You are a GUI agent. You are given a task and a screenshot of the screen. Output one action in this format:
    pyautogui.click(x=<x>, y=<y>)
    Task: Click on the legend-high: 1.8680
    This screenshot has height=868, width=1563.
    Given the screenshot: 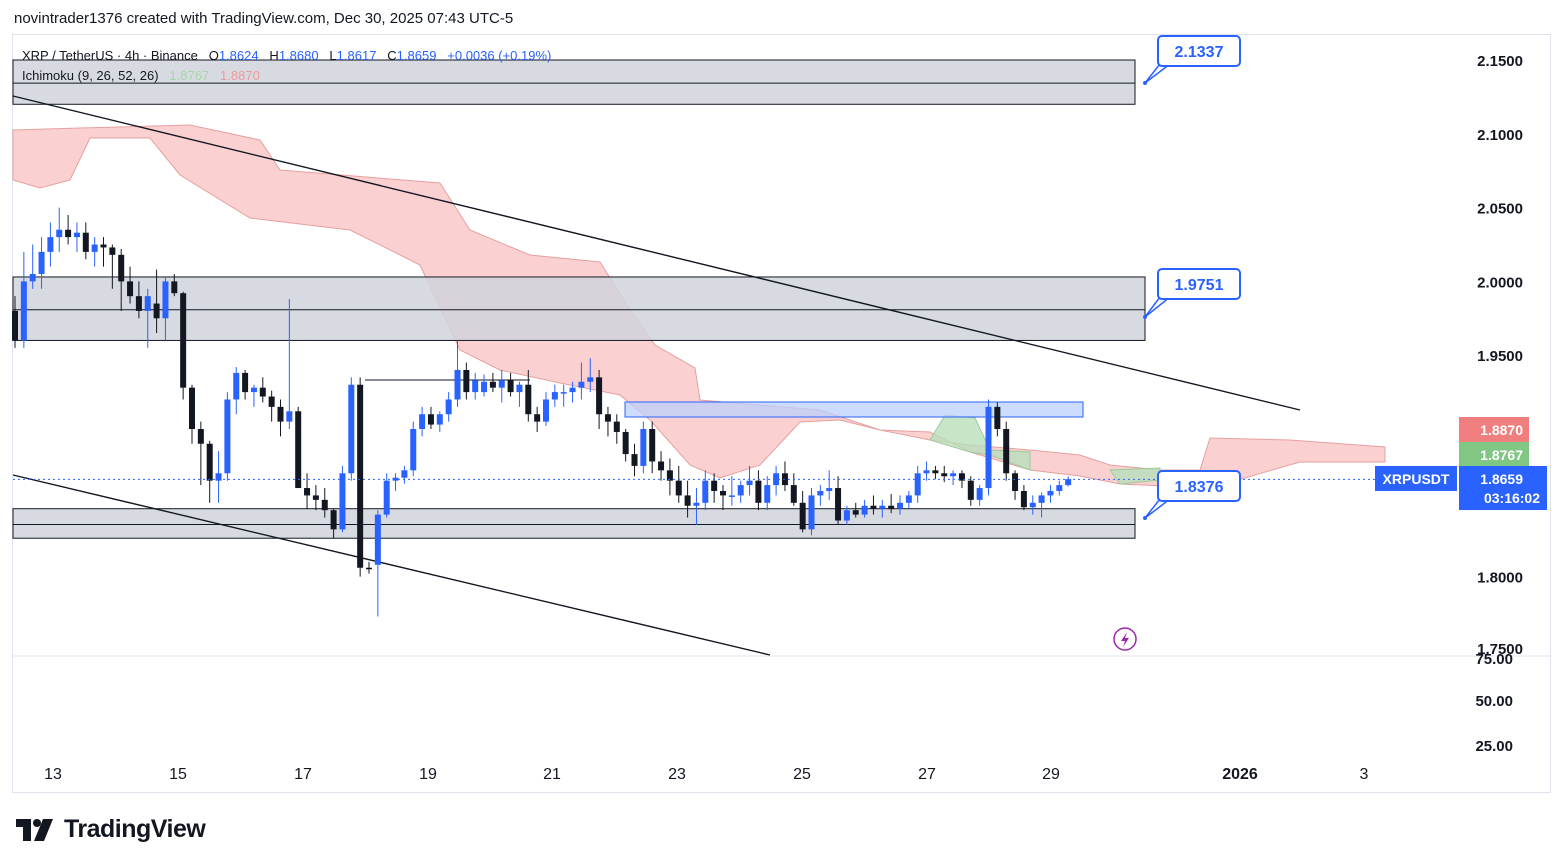 What is the action you would take?
    pyautogui.click(x=298, y=55)
    